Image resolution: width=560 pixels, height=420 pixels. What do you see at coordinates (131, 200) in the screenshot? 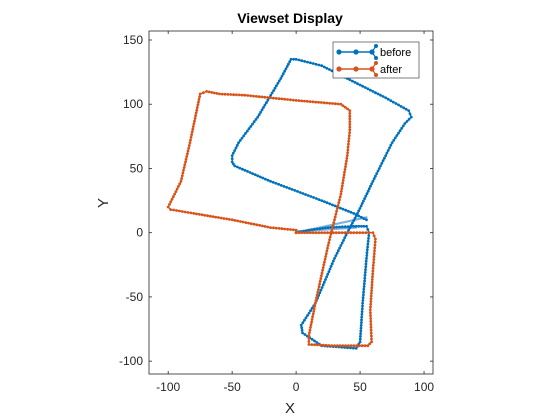
I see `y-tick-labels: -100 -50 0 50 100 150` at bounding box center [131, 200].